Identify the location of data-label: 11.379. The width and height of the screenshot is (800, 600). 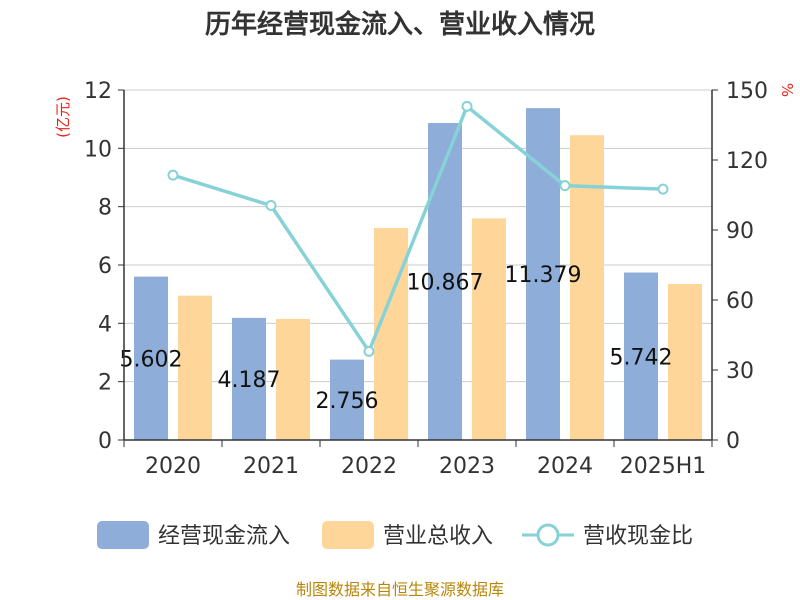
(543, 275).